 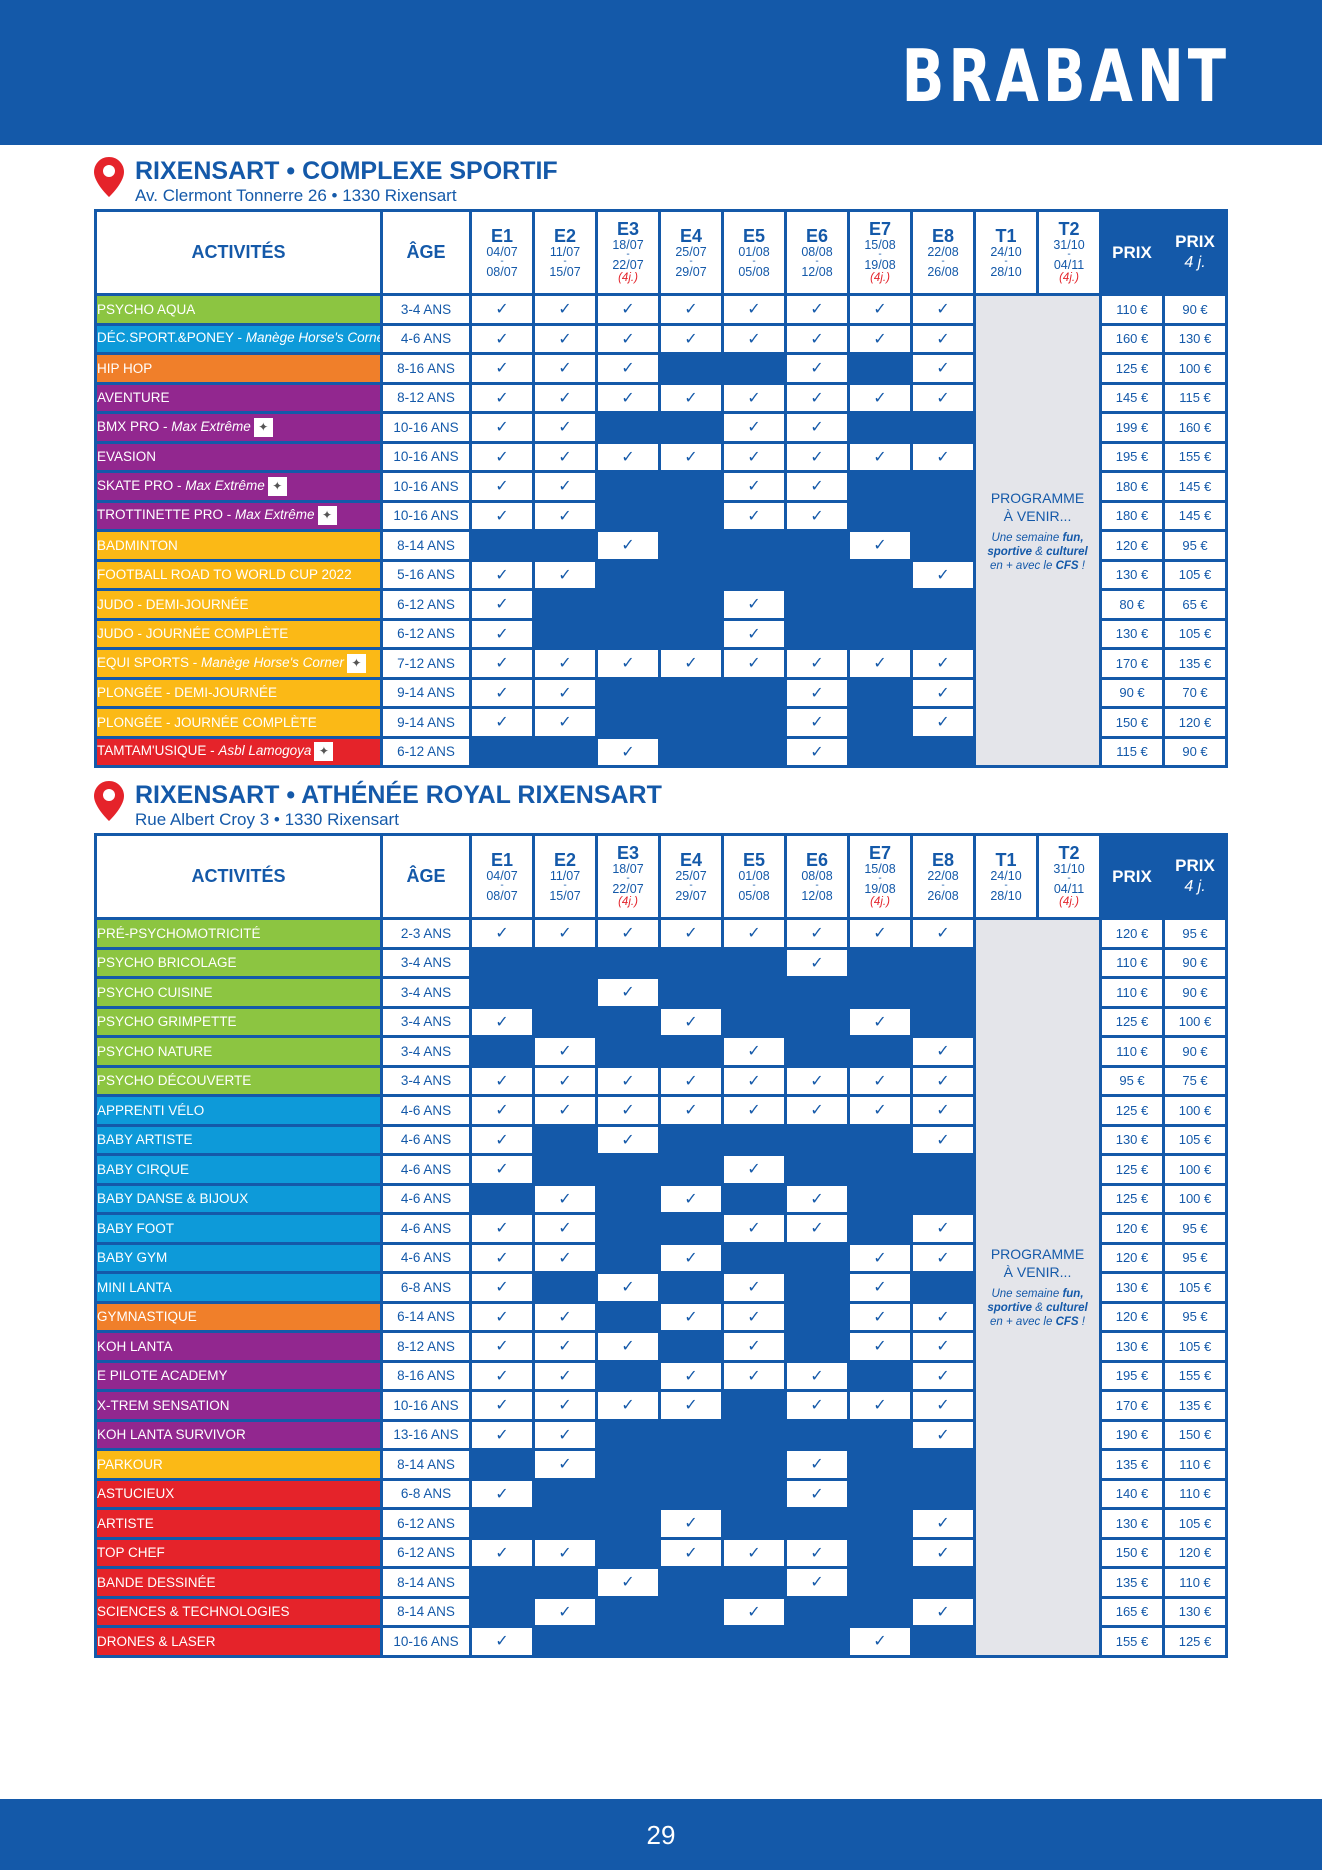 What do you see at coordinates (1006, 895) in the screenshot?
I see `week-end-date: 28/10` at bounding box center [1006, 895].